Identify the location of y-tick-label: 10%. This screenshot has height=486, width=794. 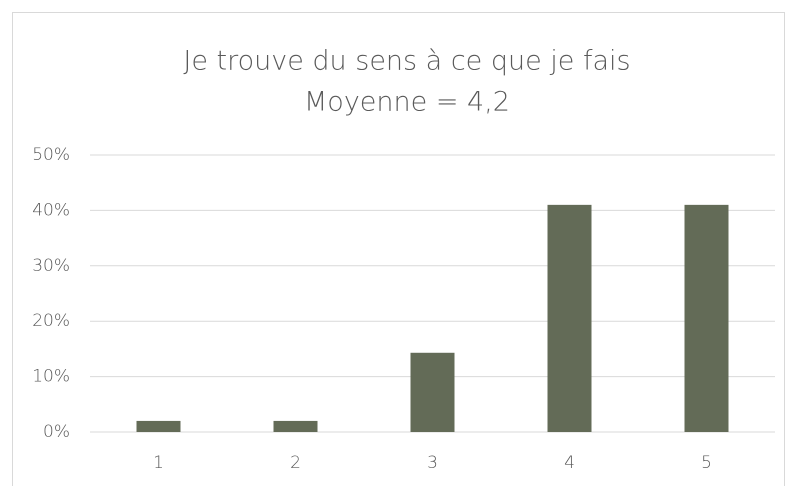
(51, 377).